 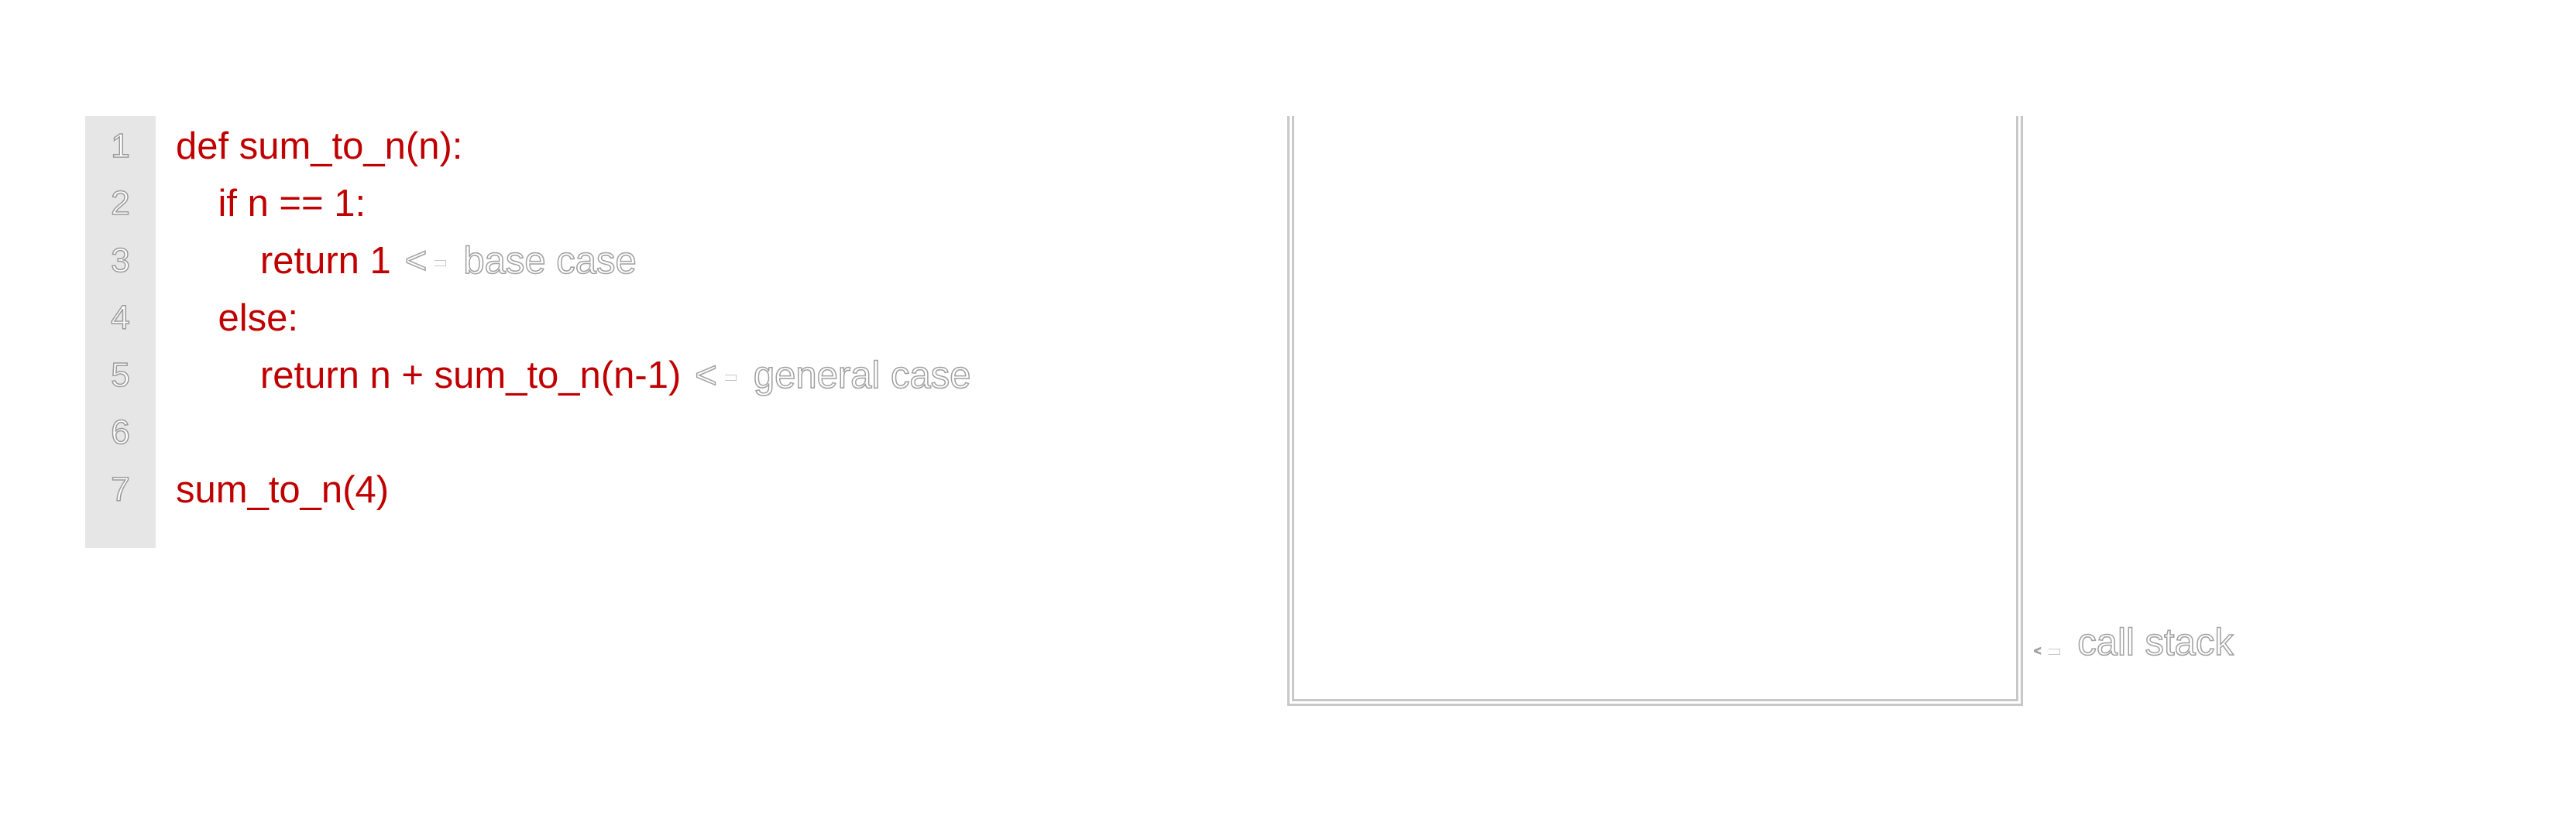 What do you see at coordinates (121, 317) in the screenshot?
I see `line-number: 4` at bounding box center [121, 317].